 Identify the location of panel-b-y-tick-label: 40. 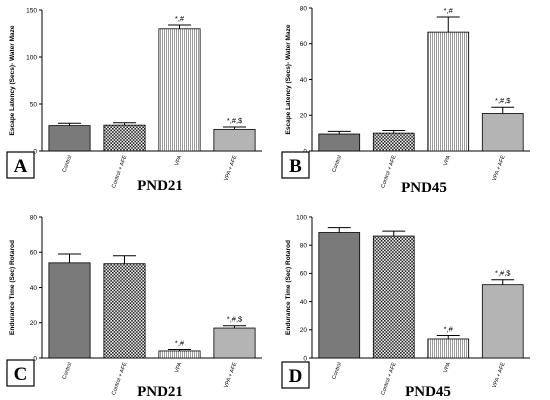
(304, 80).